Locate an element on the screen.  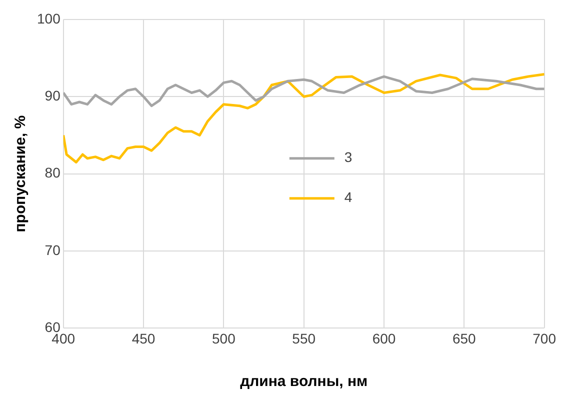
x-tick-label: 700 is located at coordinates (544, 338).